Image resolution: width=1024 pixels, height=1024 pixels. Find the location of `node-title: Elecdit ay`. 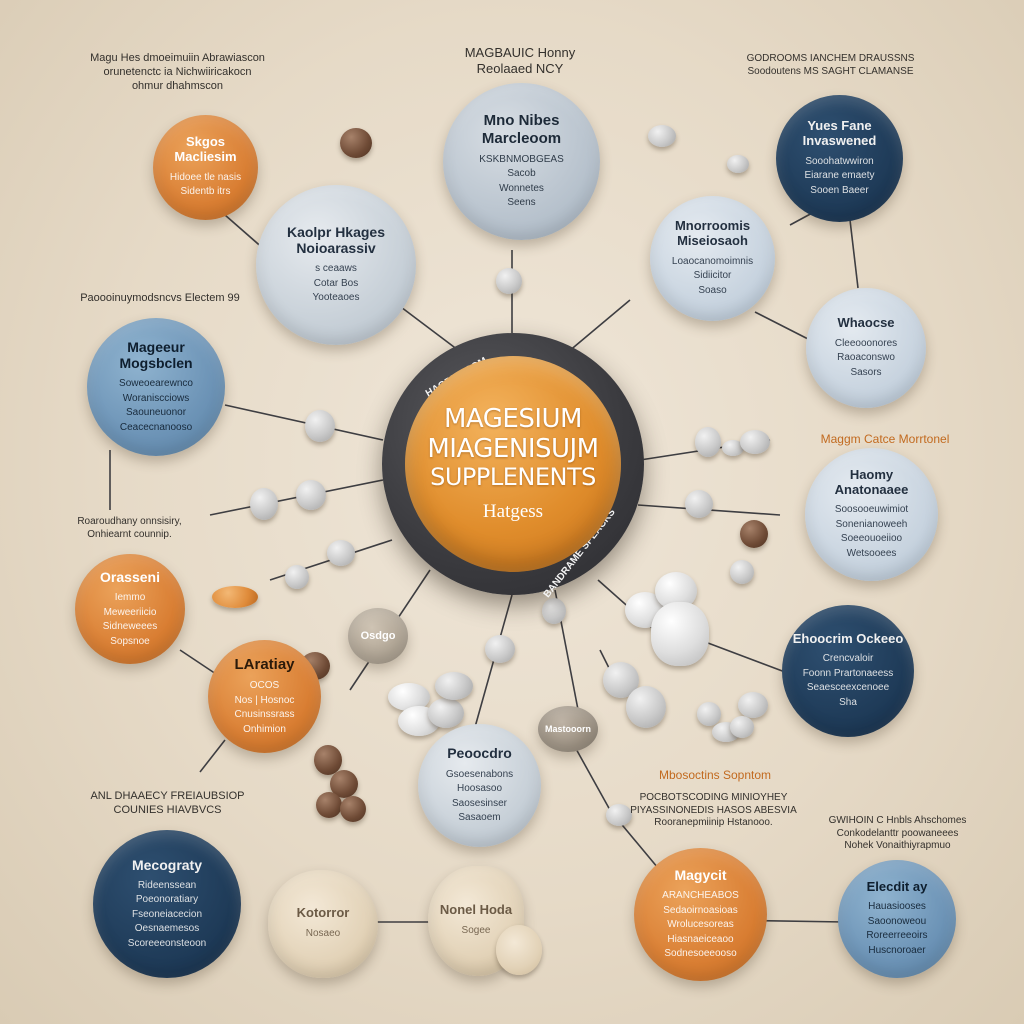

node-title: Elecdit ay is located at coordinates (897, 886).